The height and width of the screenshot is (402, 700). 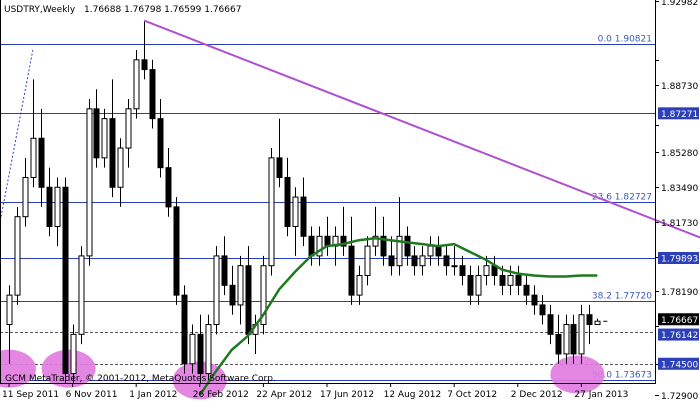 I want to click on price-badge-label: 1.87271, so click(x=679, y=115).